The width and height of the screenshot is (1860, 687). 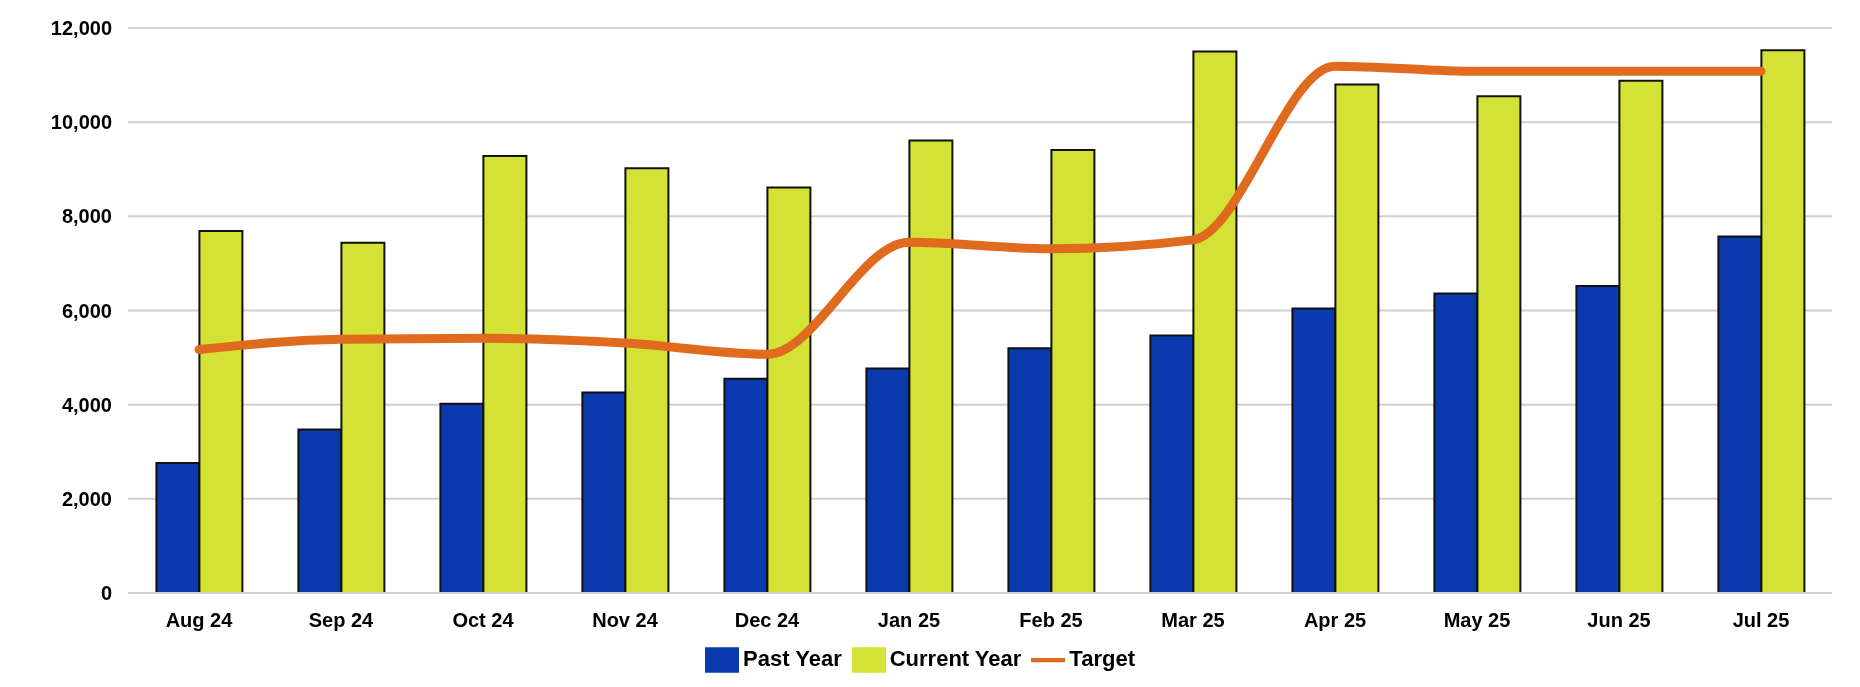 What do you see at coordinates (86, 216) in the screenshot?
I see `y-tick-label: 8,000` at bounding box center [86, 216].